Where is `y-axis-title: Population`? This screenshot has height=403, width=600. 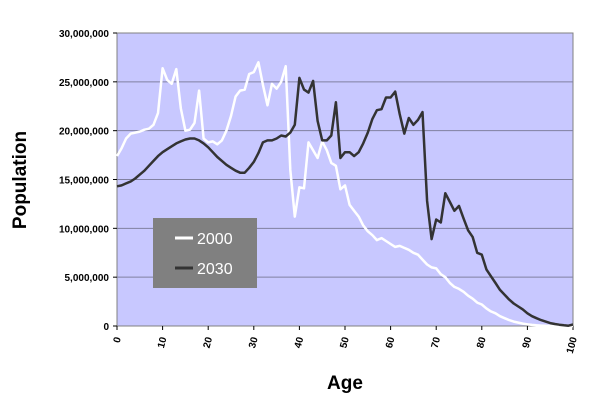 y-axis-title: Population is located at coordinates (20, 180).